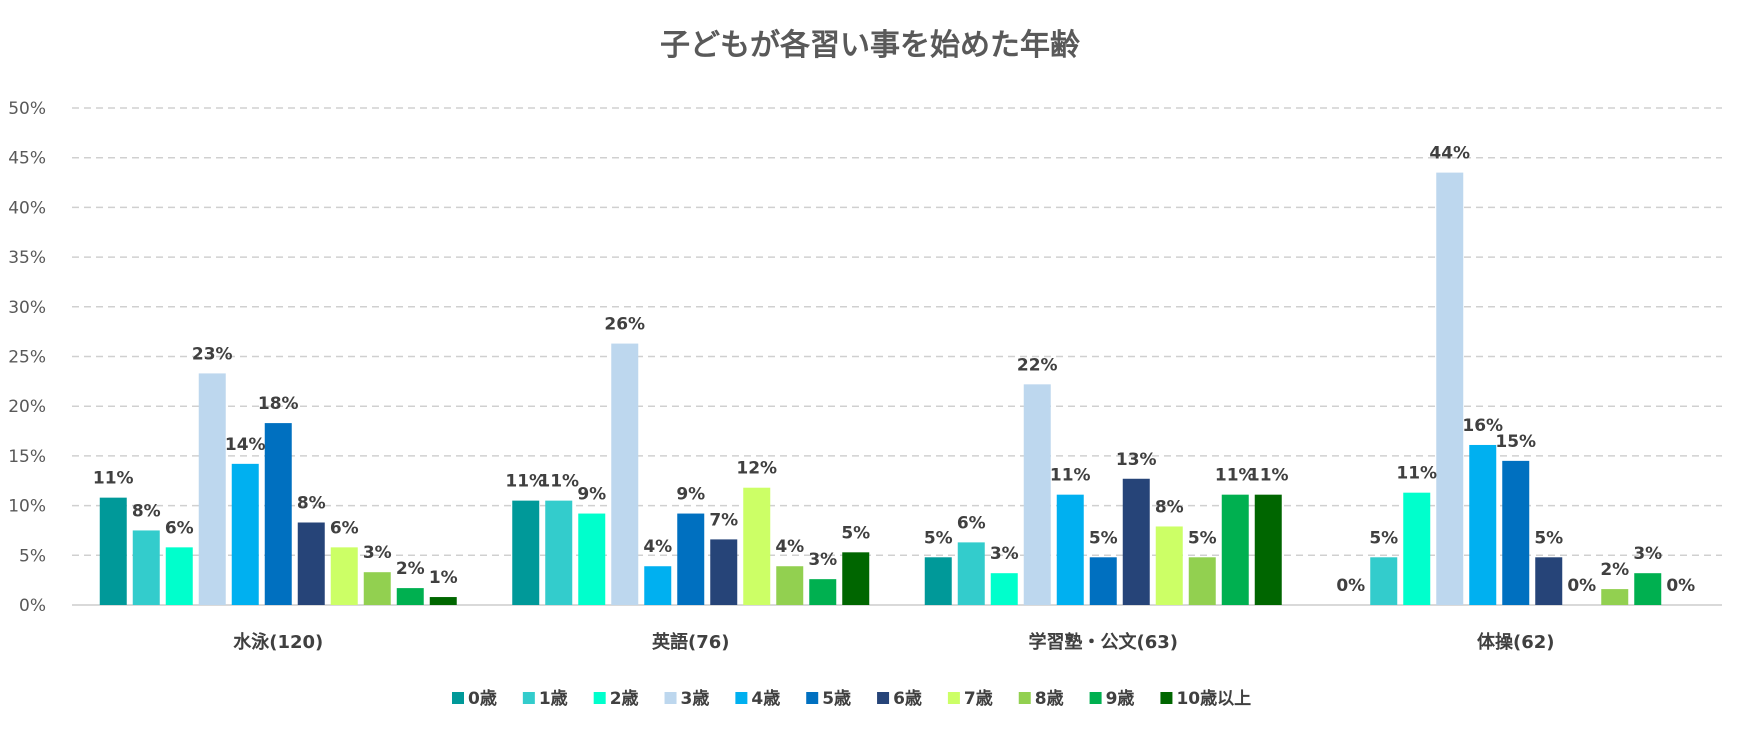 Image resolution: width=1740 pixels, height=729 pixels. What do you see at coordinates (32, 606) in the screenshot?
I see `y-tick-label: 0%` at bounding box center [32, 606].